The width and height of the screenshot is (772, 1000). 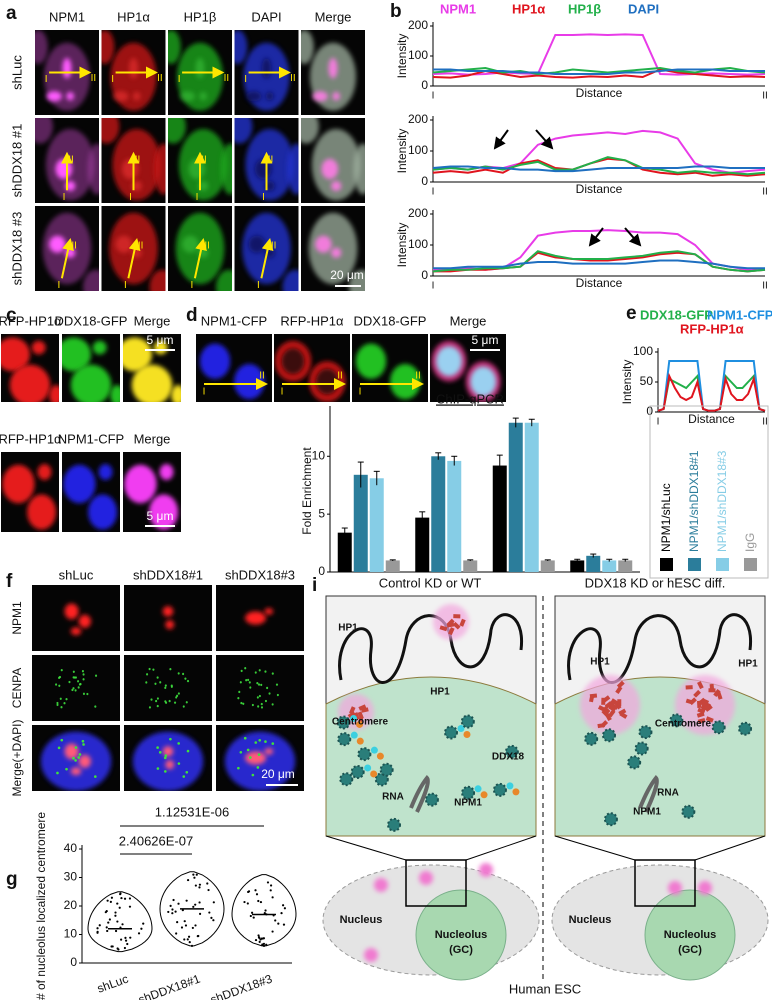 What do you see at coordinates (625, 566) in the screenshot?
I see `bar` at bounding box center [625, 566].